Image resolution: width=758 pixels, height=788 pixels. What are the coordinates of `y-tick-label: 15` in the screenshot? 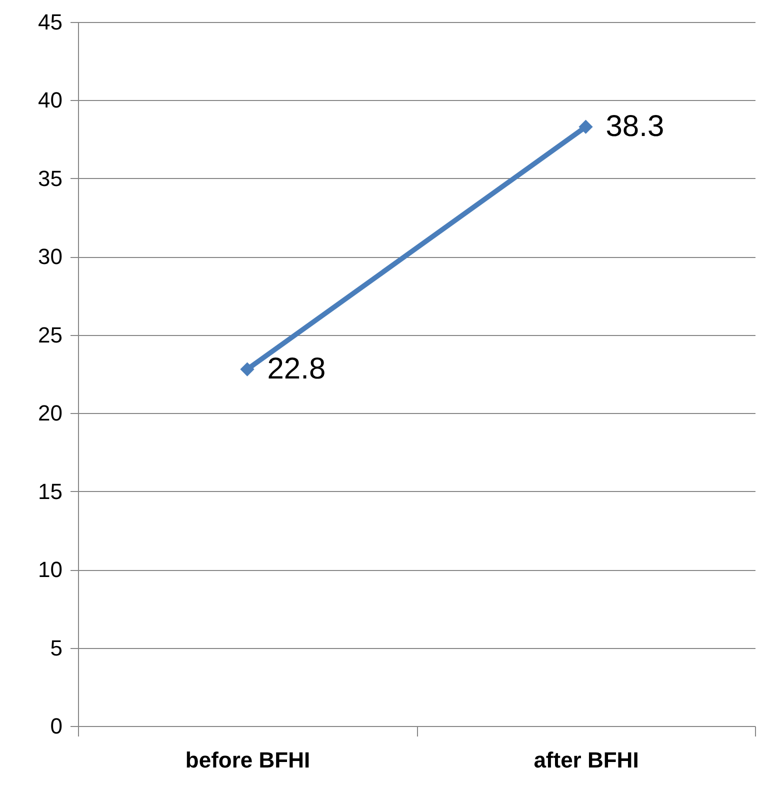 It's located at (50, 491).